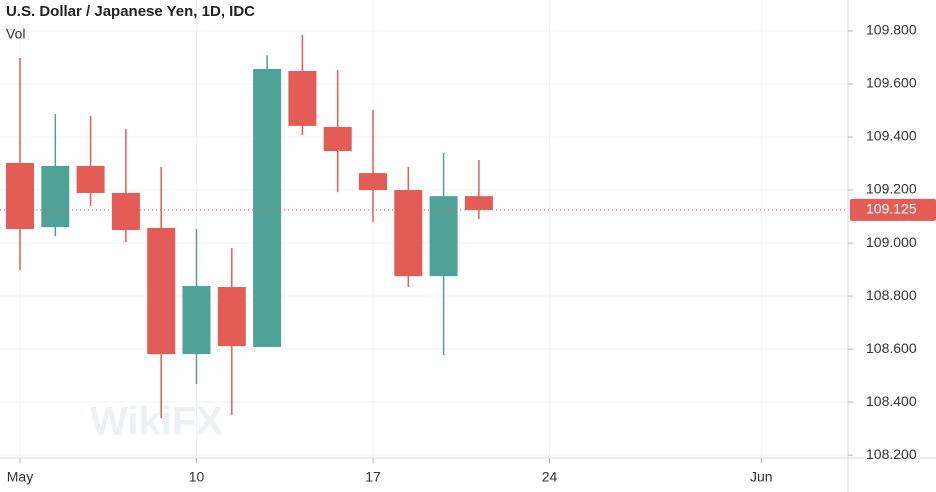  What do you see at coordinates (891, 454) in the screenshot?
I see `y-tick-label: 108.200` at bounding box center [891, 454].